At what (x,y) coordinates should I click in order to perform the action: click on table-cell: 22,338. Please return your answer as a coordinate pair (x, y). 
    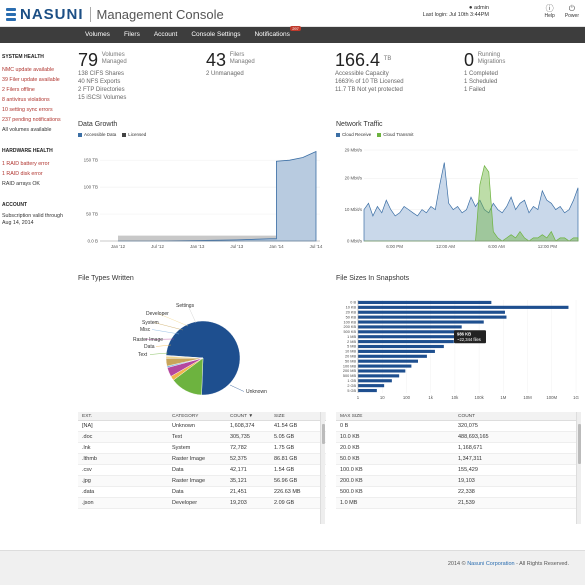
    Looking at the image, I should click on (466, 492).